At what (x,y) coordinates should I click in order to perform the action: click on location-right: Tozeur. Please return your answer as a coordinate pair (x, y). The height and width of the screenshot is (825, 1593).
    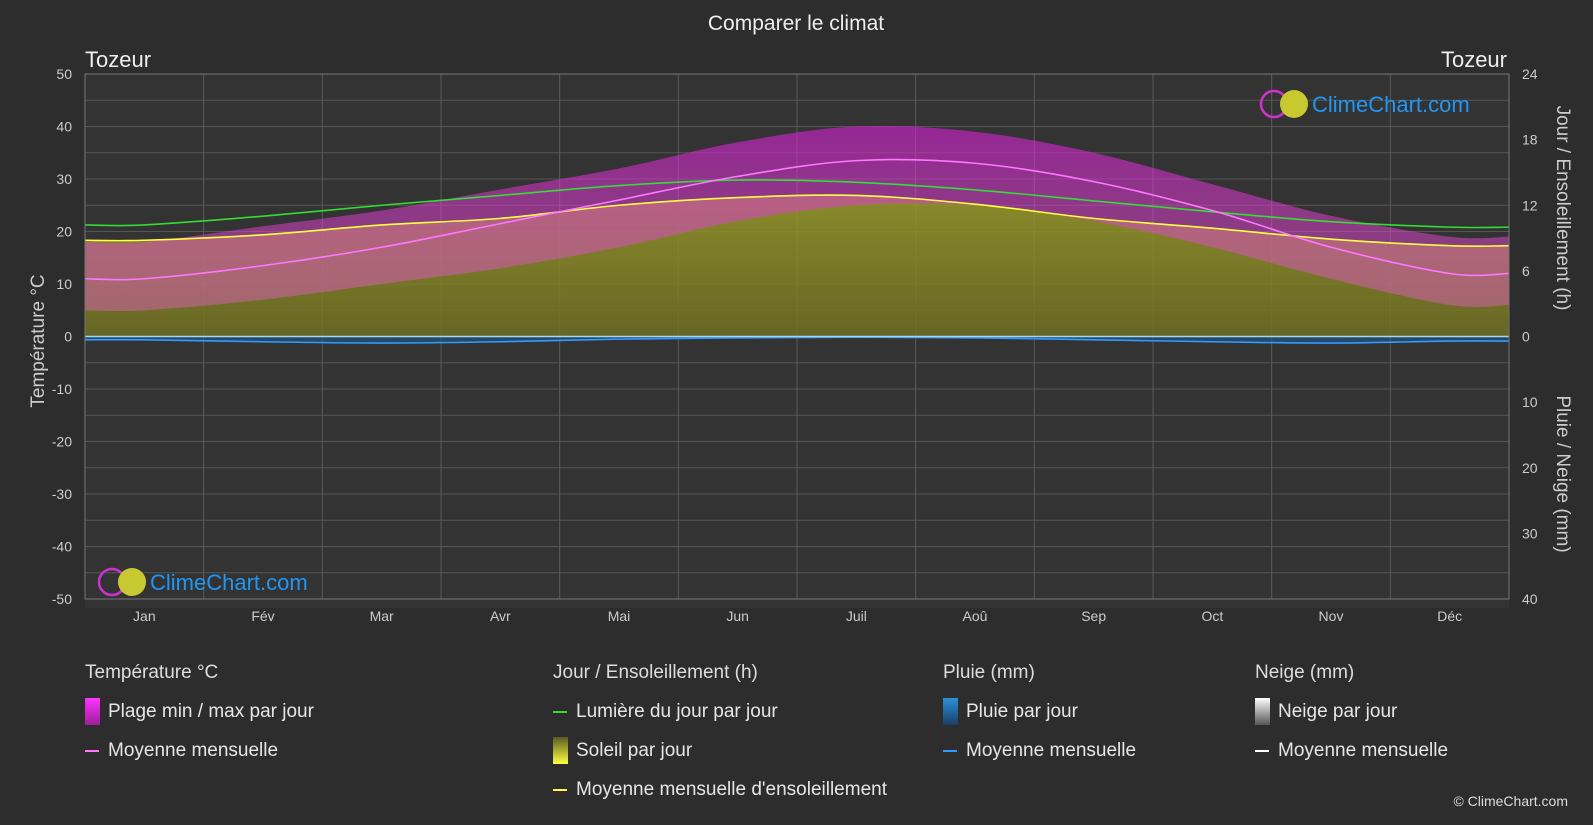
    Looking at the image, I should click on (1474, 59).